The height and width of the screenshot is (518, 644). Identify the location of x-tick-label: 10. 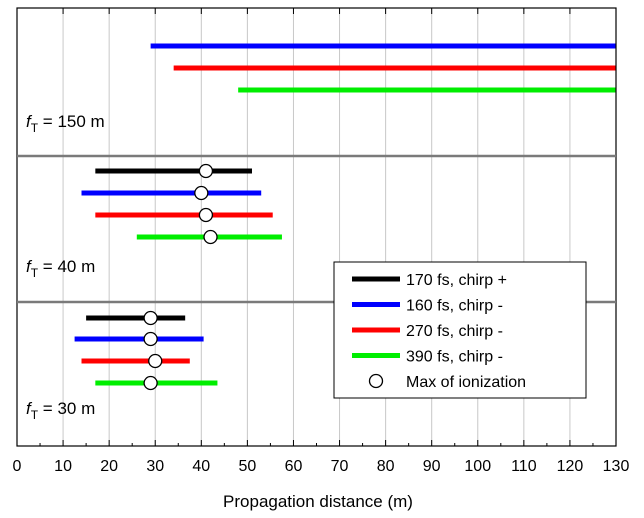
(63, 466).